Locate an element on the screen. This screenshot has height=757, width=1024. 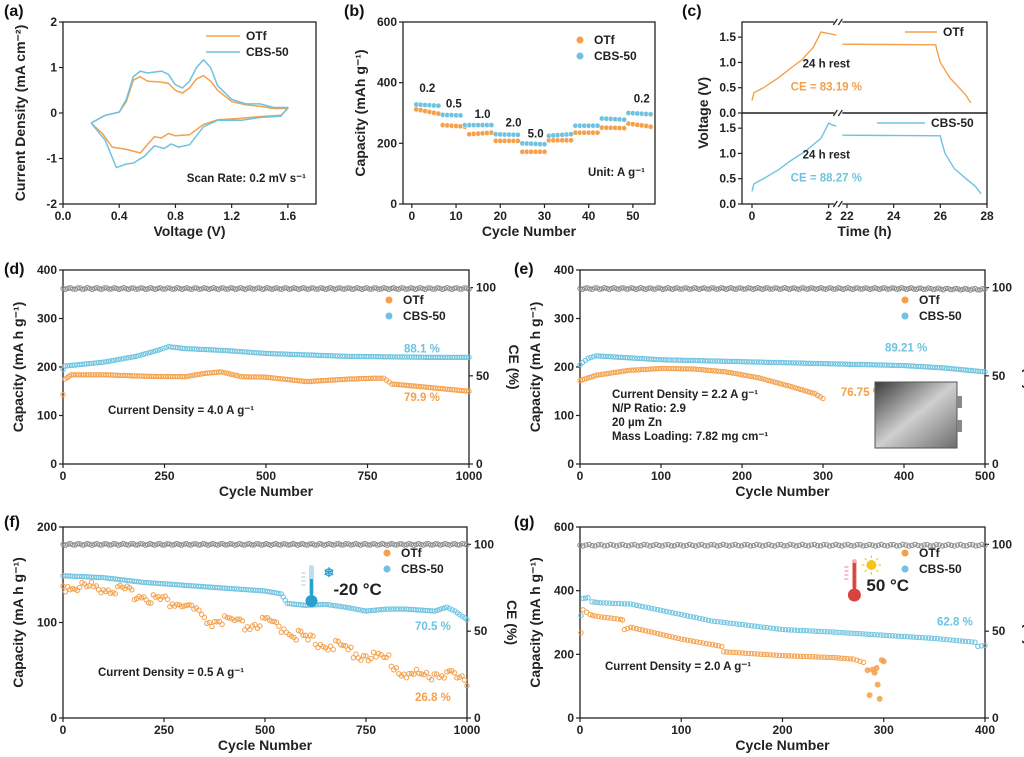
y-tick-label: 600 is located at coordinates (564, 527).